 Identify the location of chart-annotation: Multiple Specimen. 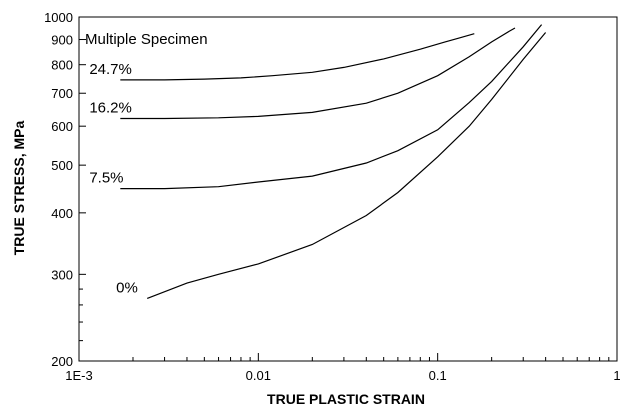
(146, 39).